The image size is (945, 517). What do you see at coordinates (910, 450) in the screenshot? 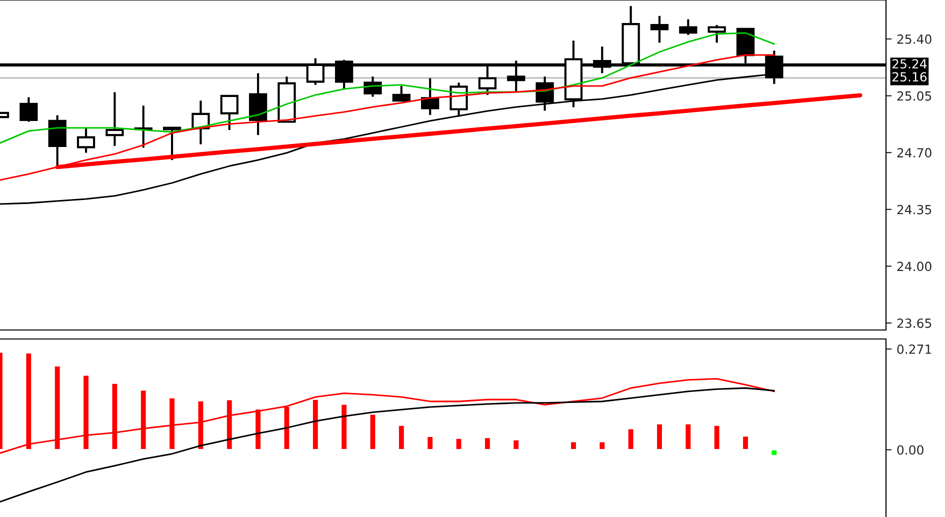
I see `y-tick-label: 0.00` at bounding box center [910, 450].